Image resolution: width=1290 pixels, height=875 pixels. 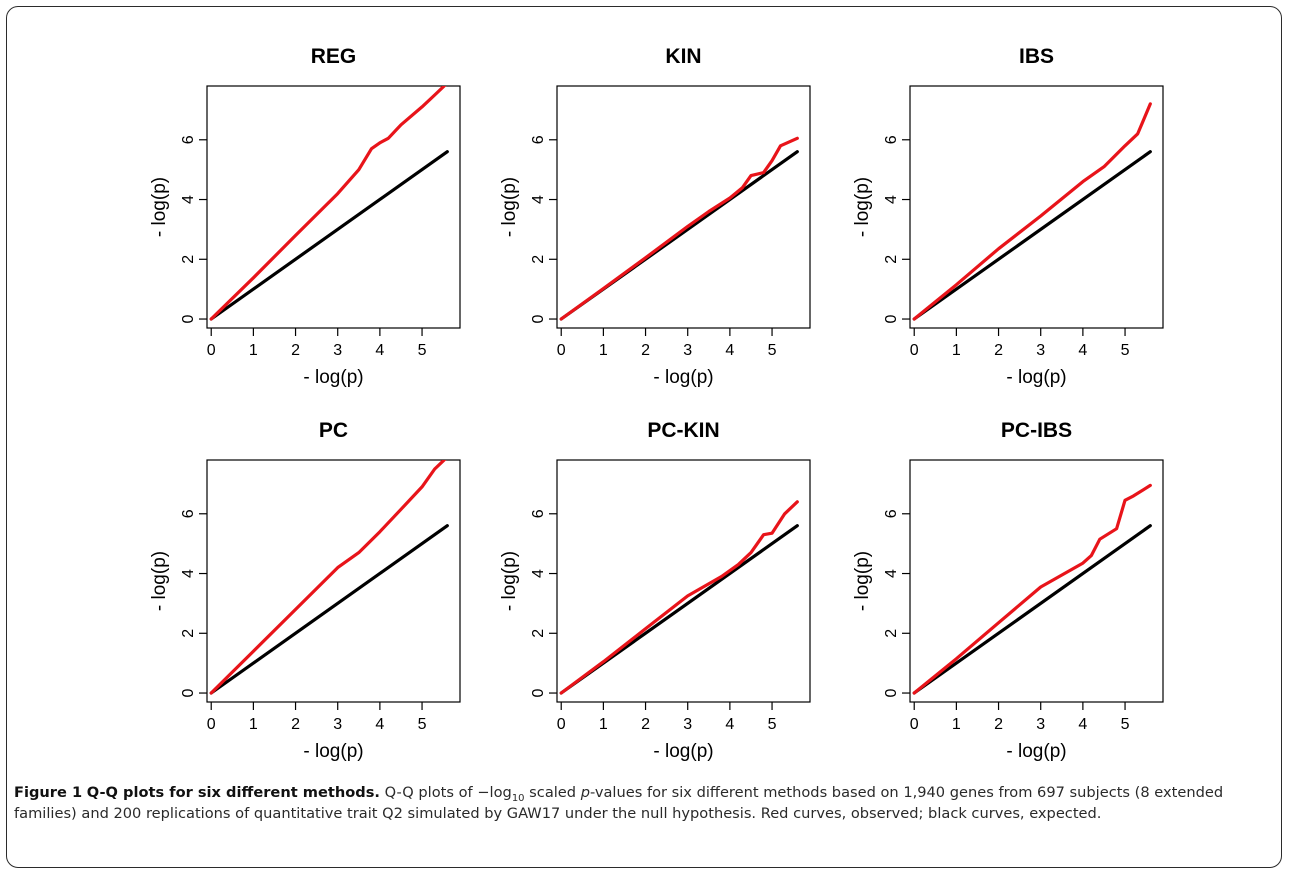 I want to click on panel-title-kin: KIN, so click(x=683, y=56).